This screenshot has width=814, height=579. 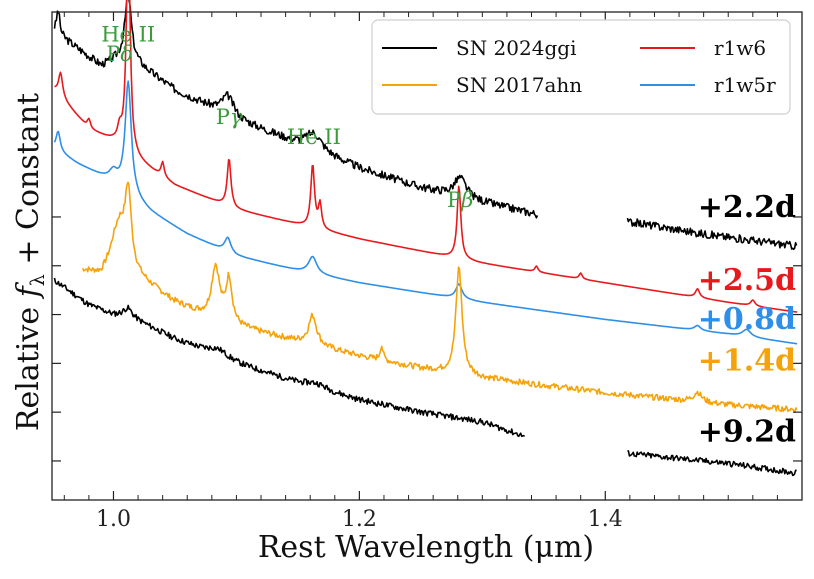 What do you see at coordinates (747, 280) in the screenshot?
I see `epoch-label-1: +2.5d` at bounding box center [747, 280].